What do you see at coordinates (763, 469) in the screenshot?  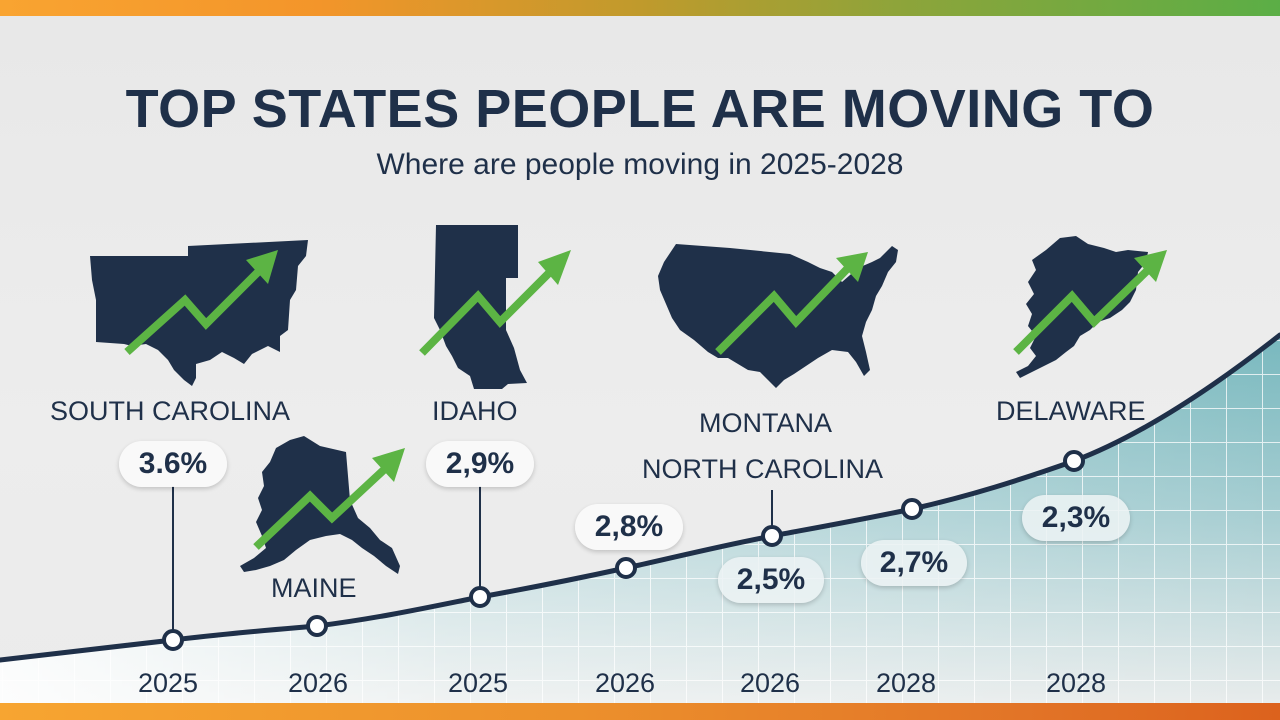 I see `state-label-north-carolina: NORTH CAROLINA` at bounding box center [763, 469].